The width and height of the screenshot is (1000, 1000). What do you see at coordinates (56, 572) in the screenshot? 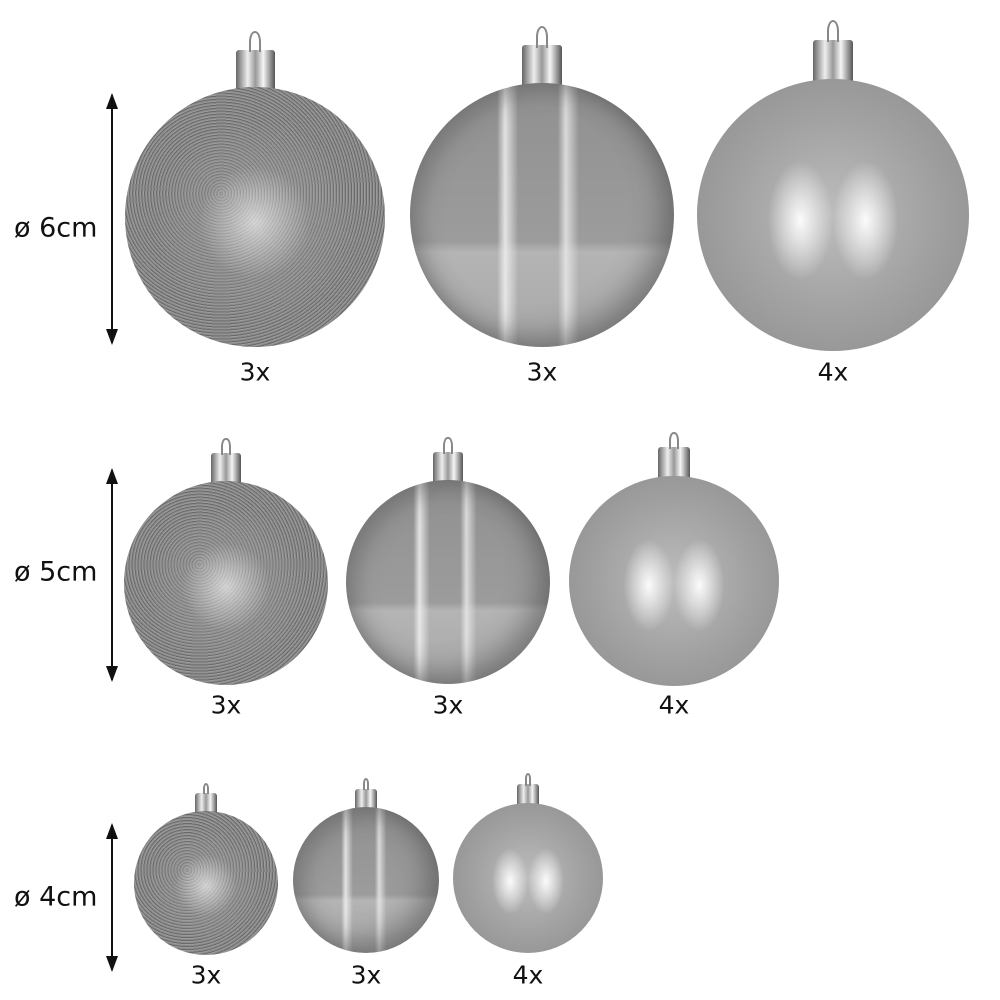
I see `size-label-5cm: ø 5cm` at bounding box center [56, 572].